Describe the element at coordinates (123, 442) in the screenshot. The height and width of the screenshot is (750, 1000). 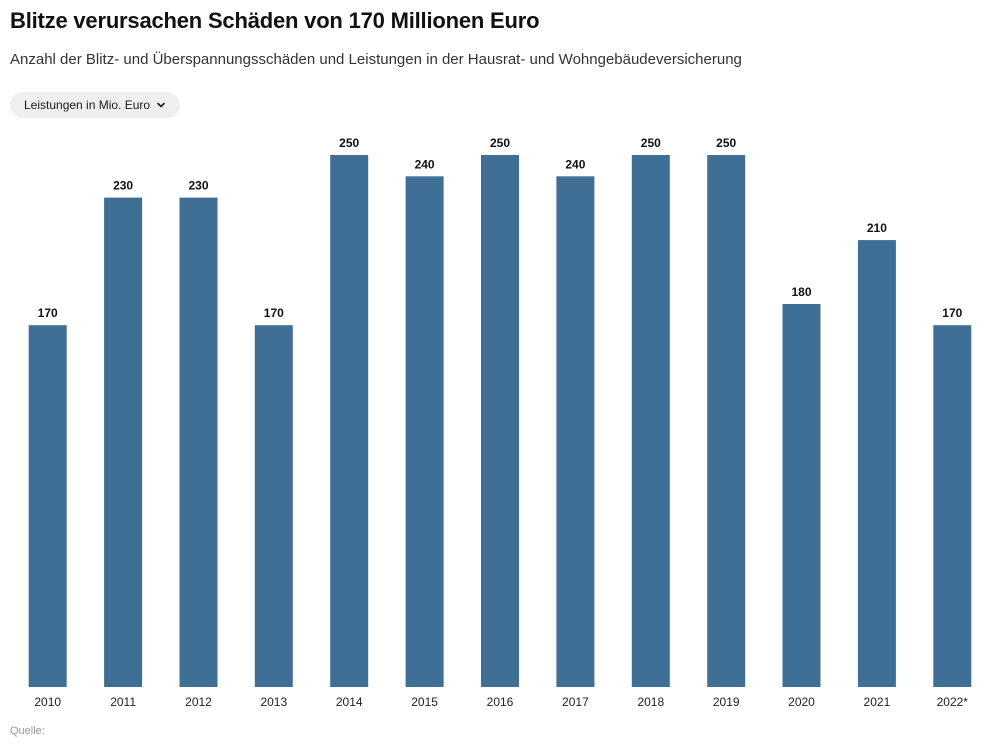
I see `bar-2011` at that location.